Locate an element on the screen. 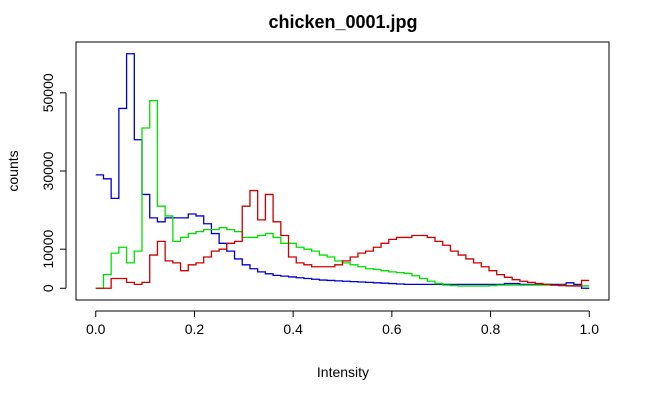 This screenshot has width=650, height=401. x-axis-label: Intensity is located at coordinates (343, 372).